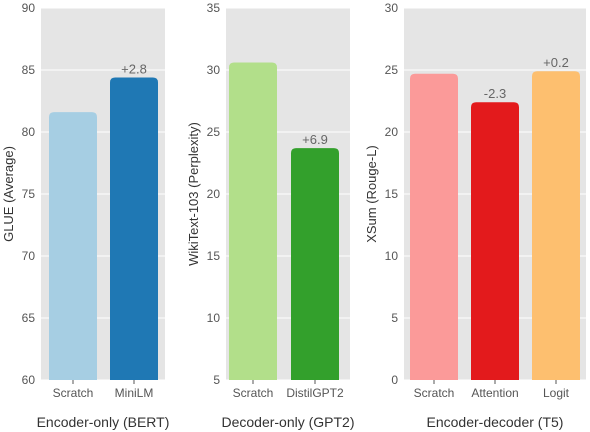 The width and height of the screenshot is (590, 432). I want to click on x-tick-label: Attention, so click(494, 393).